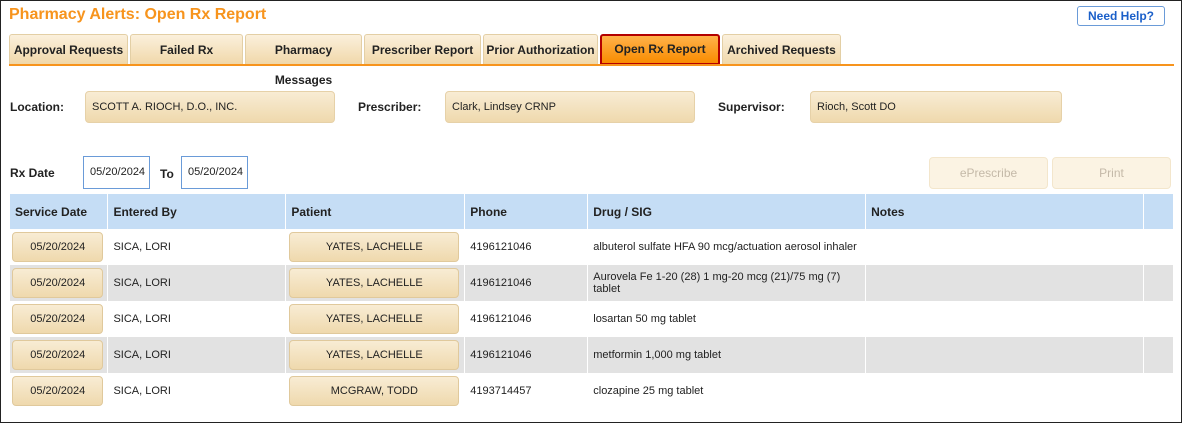 This screenshot has width=1182, height=423. Describe the element at coordinates (727, 211) in the screenshot. I see `header-drug-sig: Drug / SIG` at that location.